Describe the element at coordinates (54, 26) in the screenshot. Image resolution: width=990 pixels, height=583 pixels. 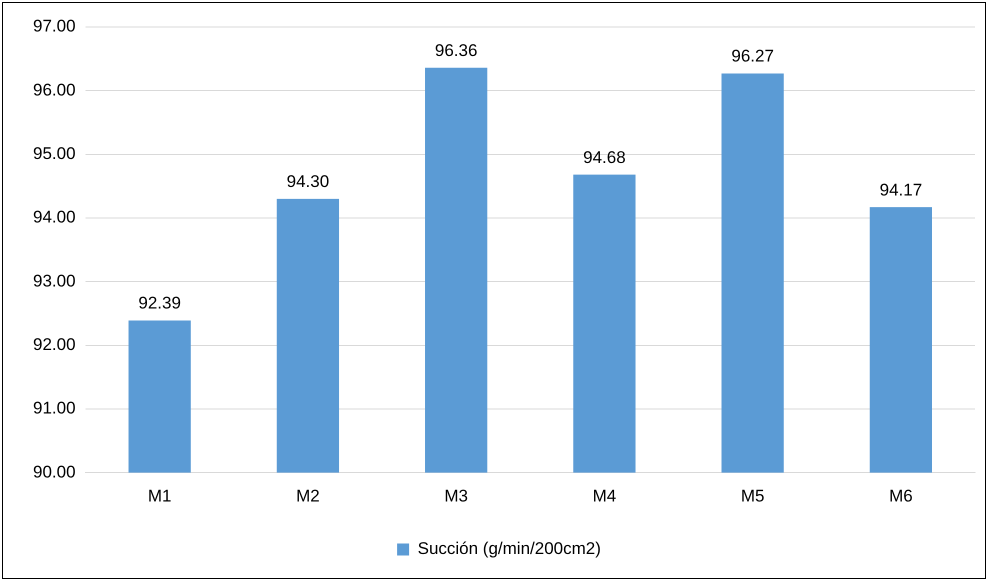
I see `y-tick-label: 97.00` at that location.